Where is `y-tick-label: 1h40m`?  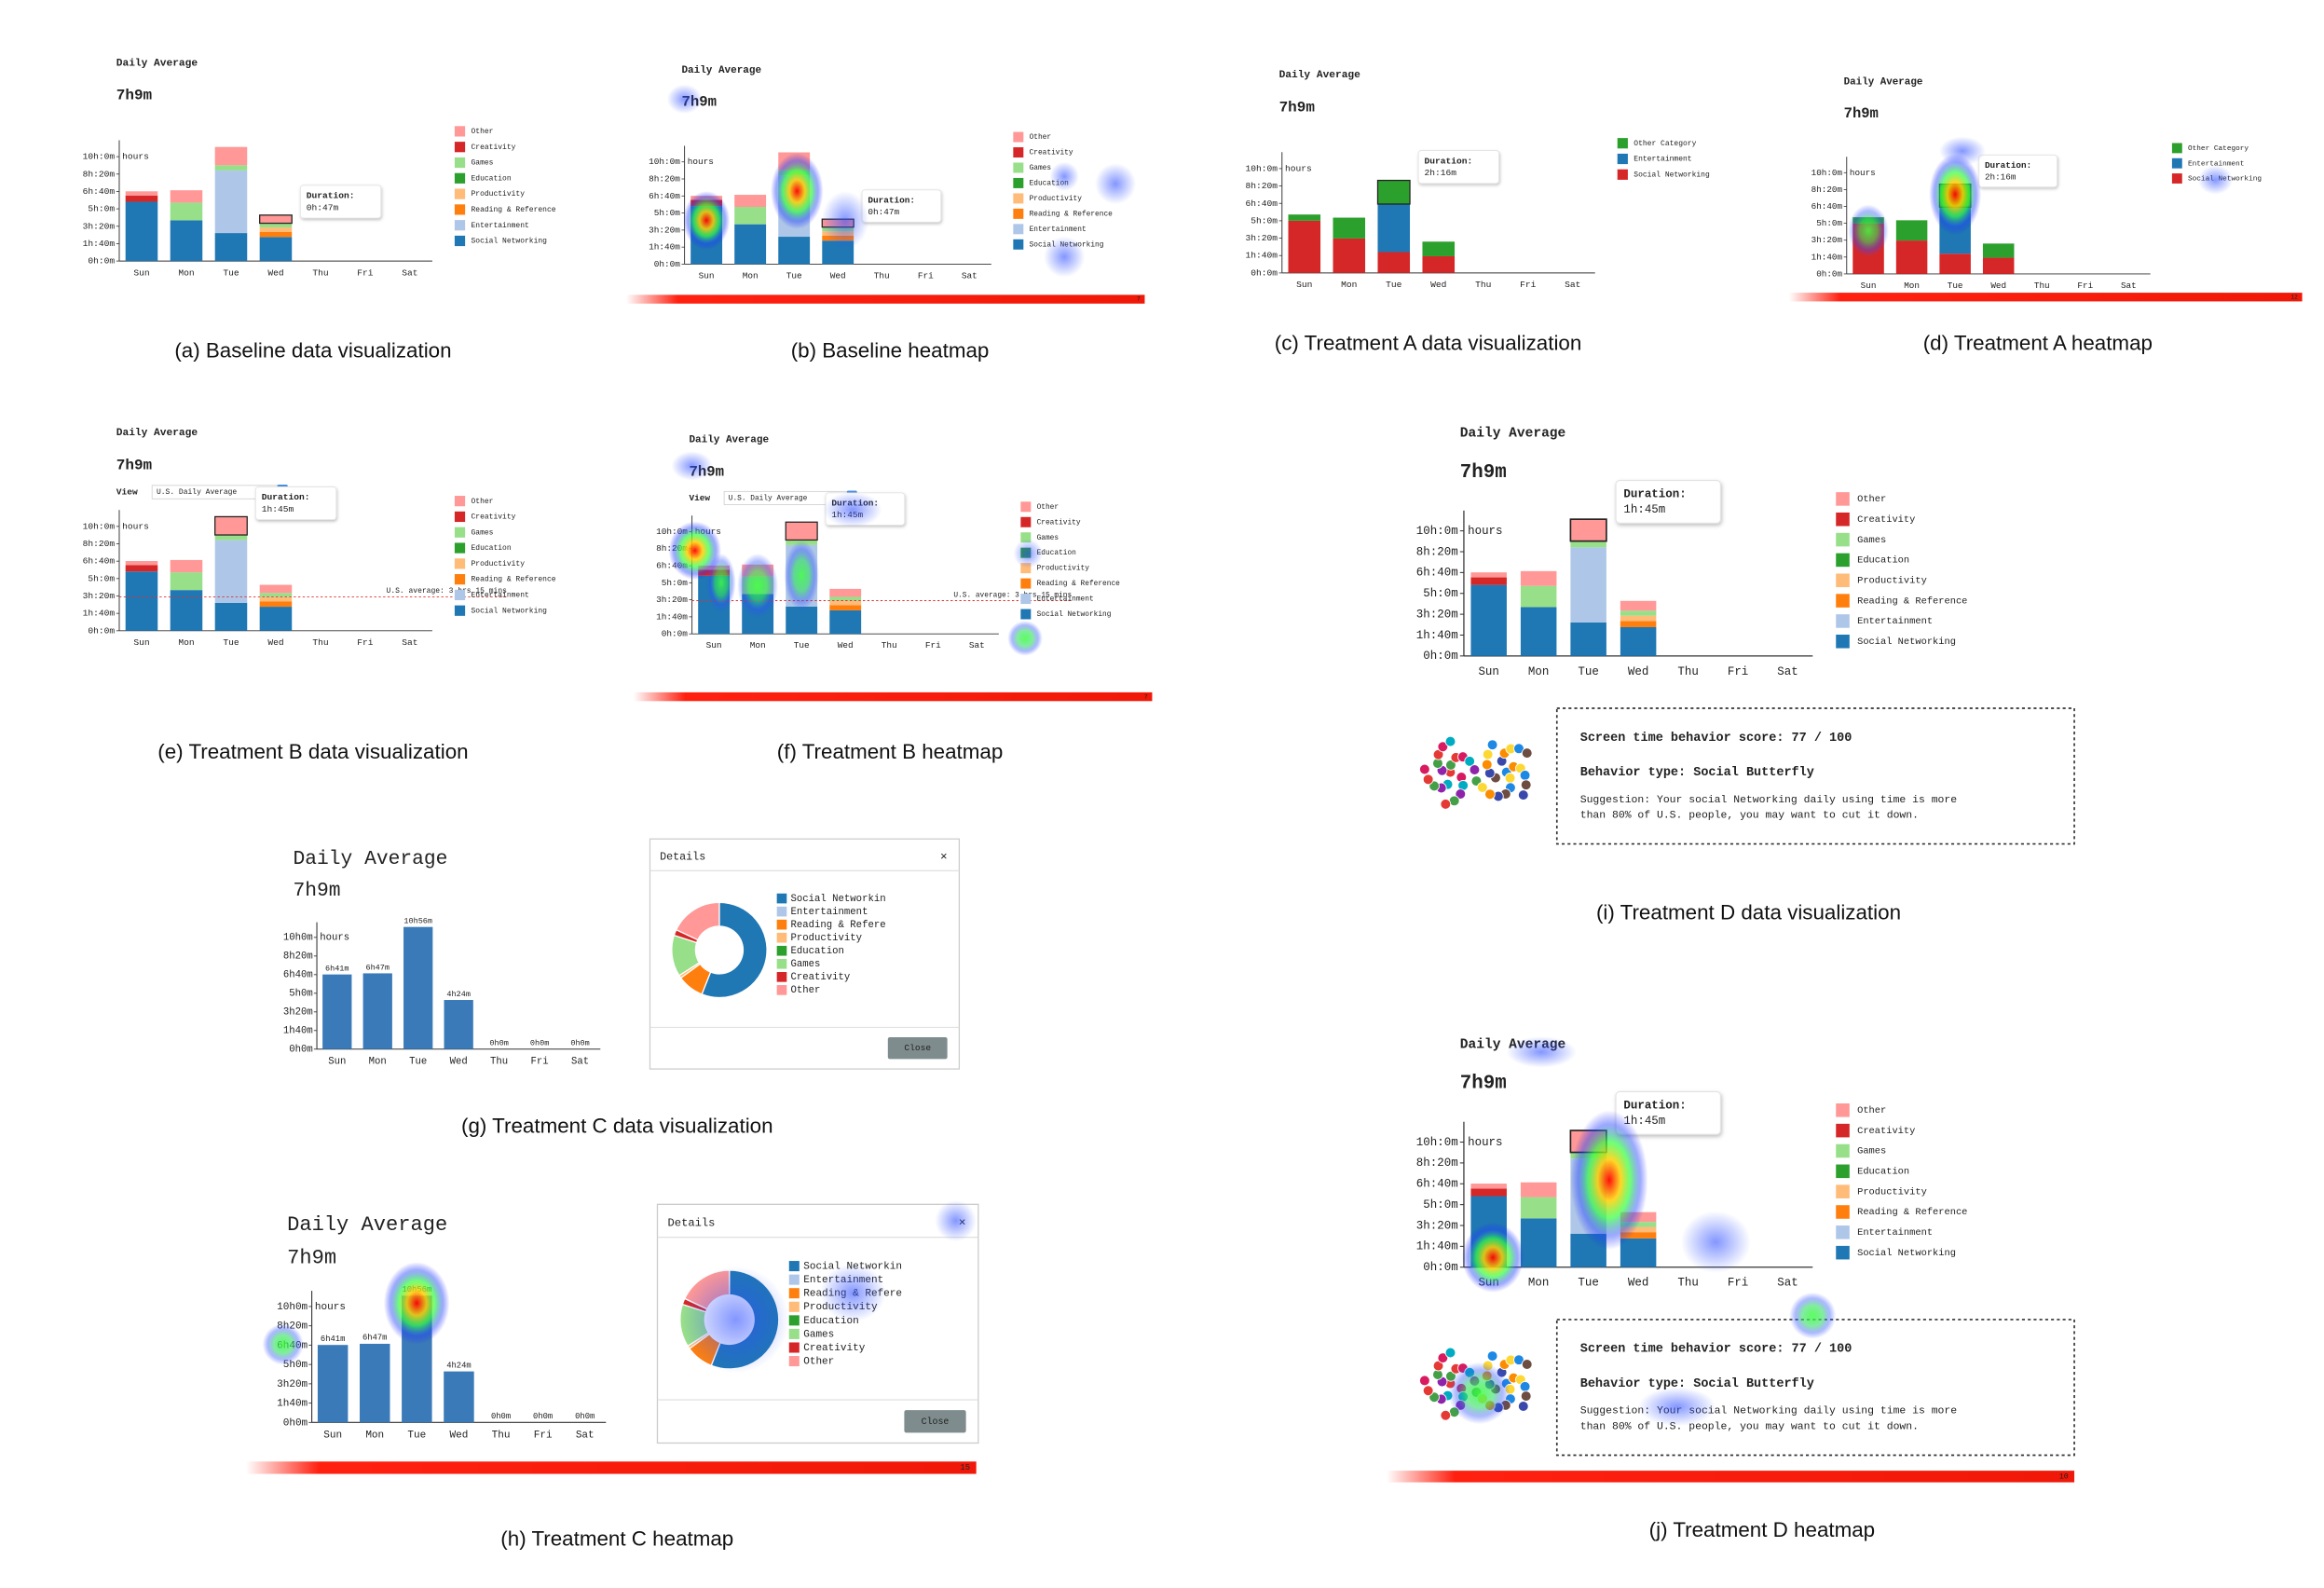
y-tick-label: 1h40m is located at coordinates (298, 1031).